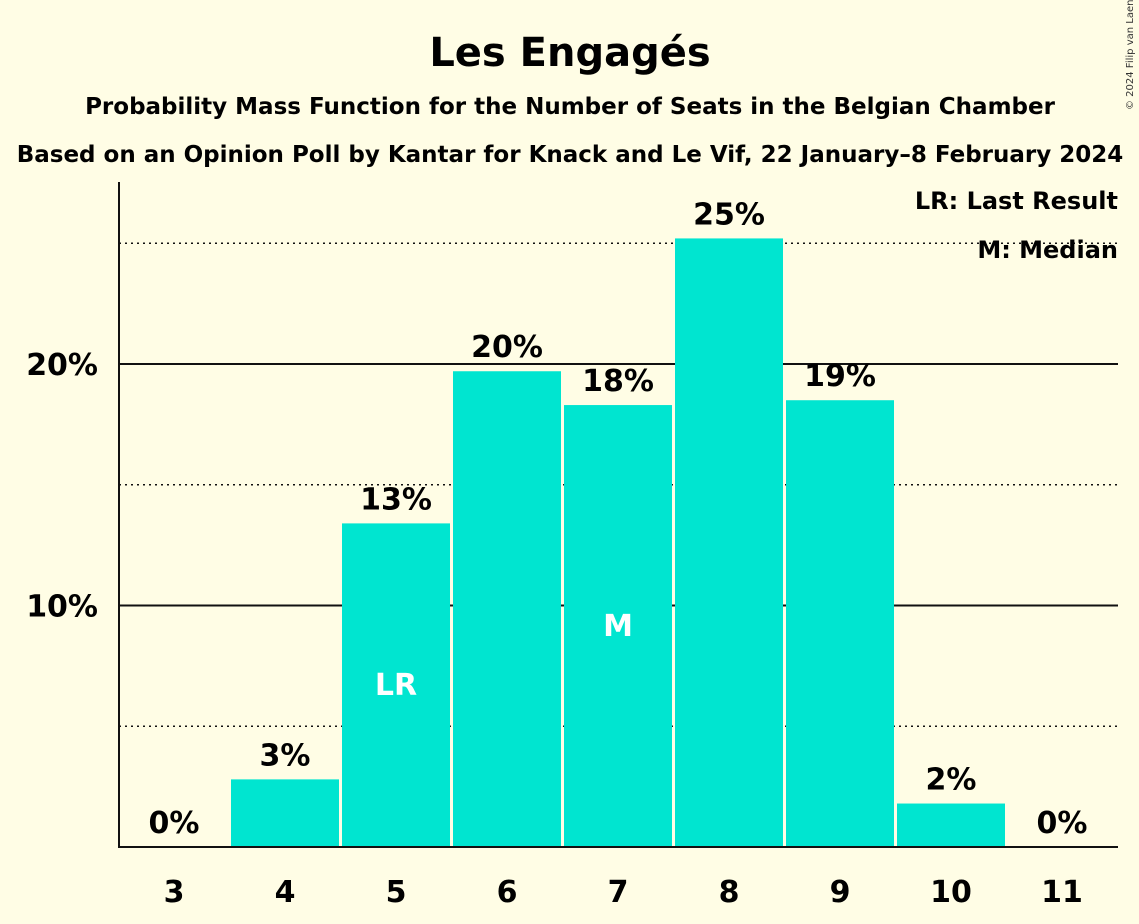  What do you see at coordinates (1062, 823) in the screenshot?
I see `data-label-11: 0%` at bounding box center [1062, 823].